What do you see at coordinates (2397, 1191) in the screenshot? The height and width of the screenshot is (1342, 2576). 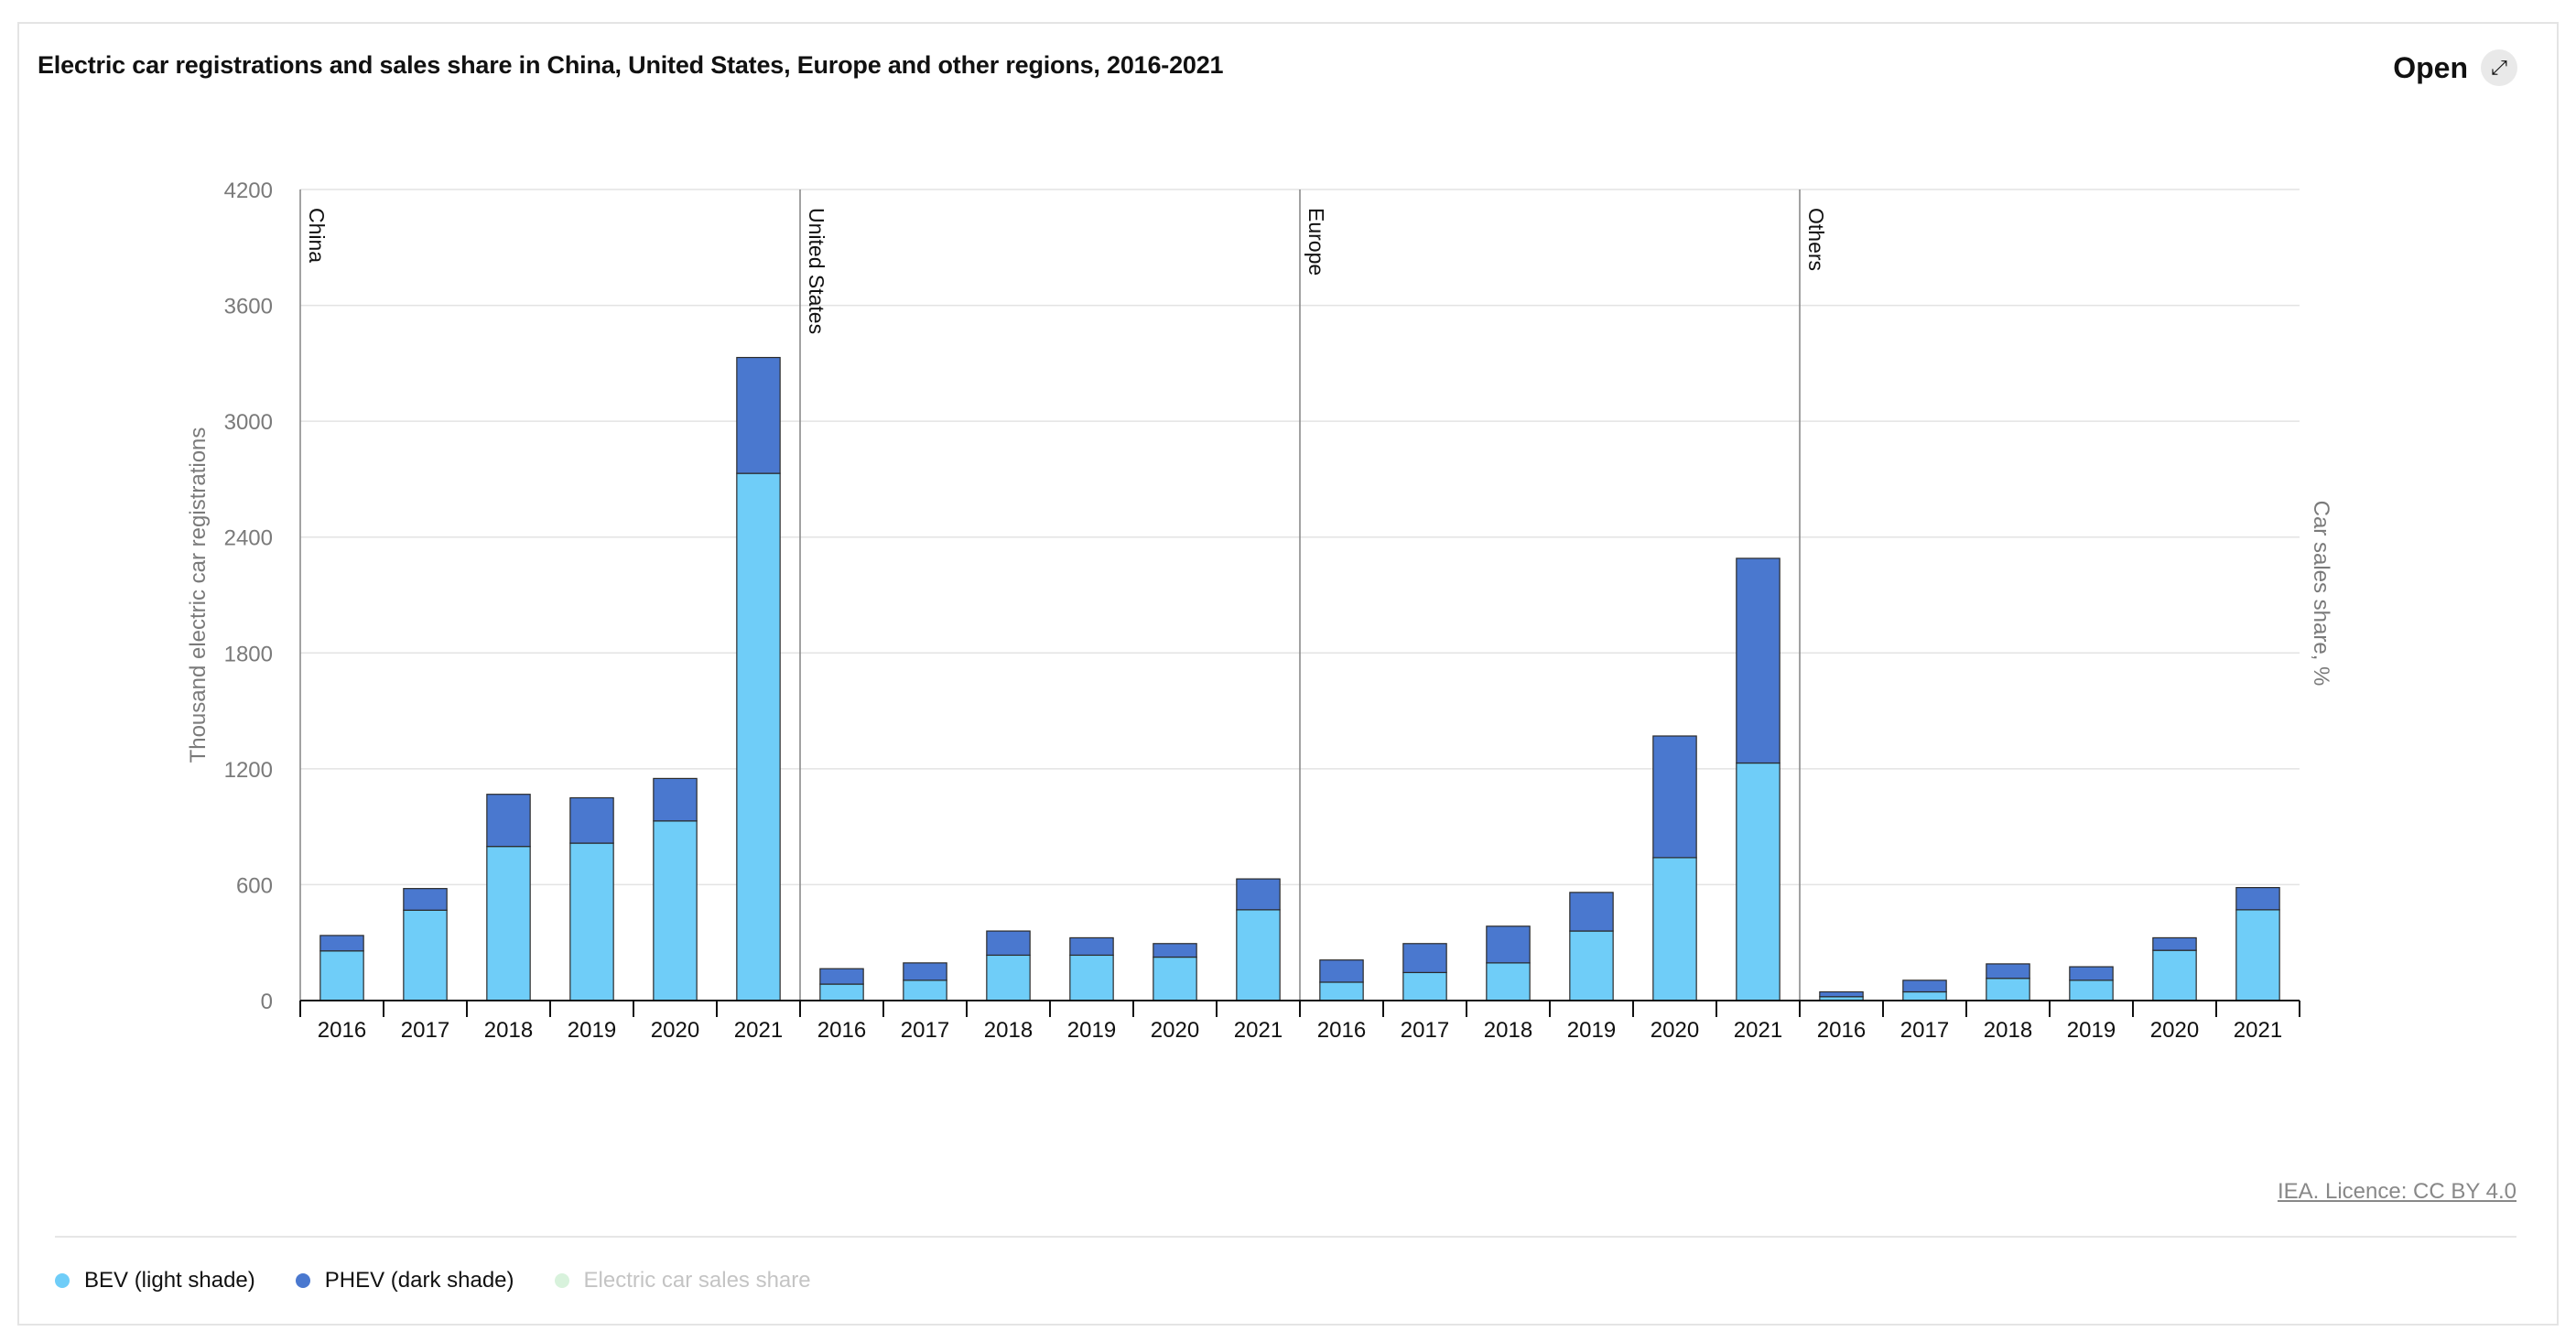 I see `licence-link: IEA. Licence: CC BY 4.0` at bounding box center [2397, 1191].